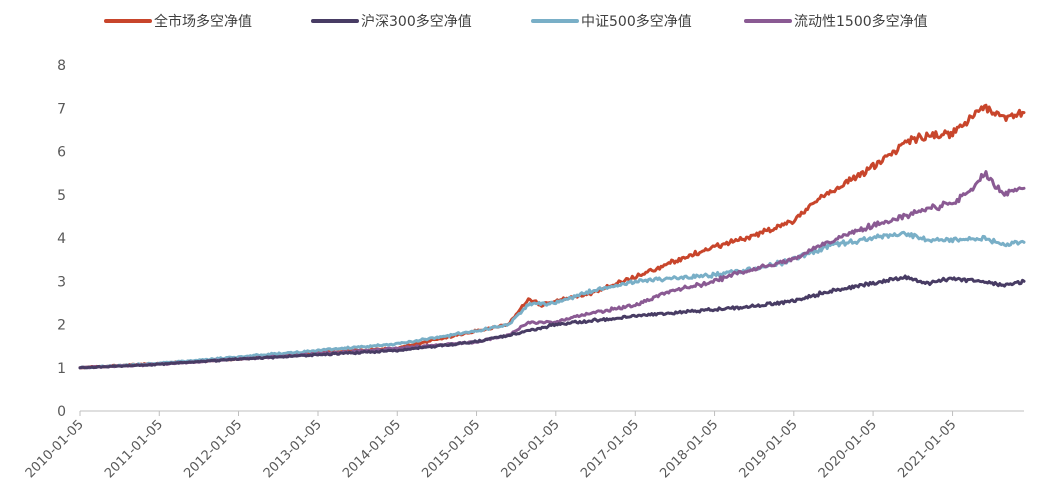 This screenshot has width=1038, height=498. I want to click on x-tick-label: 2021-01-05, so click(927, 449).